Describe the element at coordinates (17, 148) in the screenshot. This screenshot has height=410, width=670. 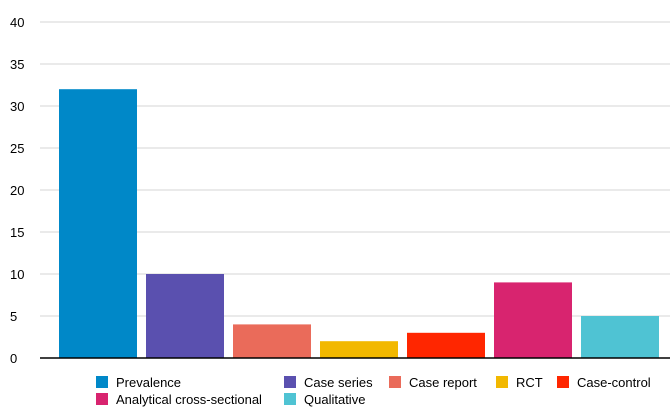
I see `y-tick-label-25: 25` at that location.